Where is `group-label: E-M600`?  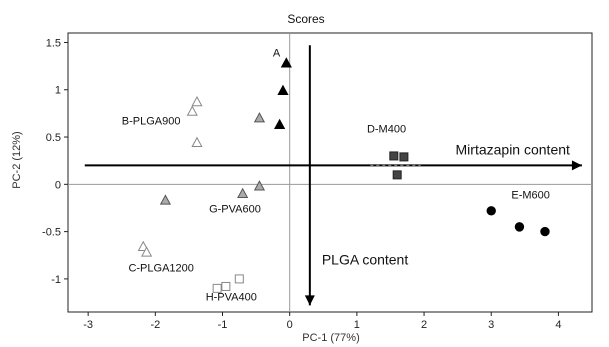
group-label: E-M600 is located at coordinates (530, 196).